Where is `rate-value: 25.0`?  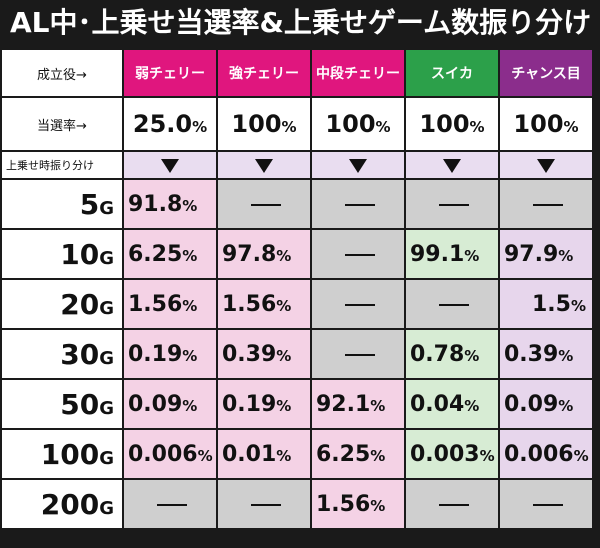 rate-value: 25.0 is located at coordinates (162, 124).